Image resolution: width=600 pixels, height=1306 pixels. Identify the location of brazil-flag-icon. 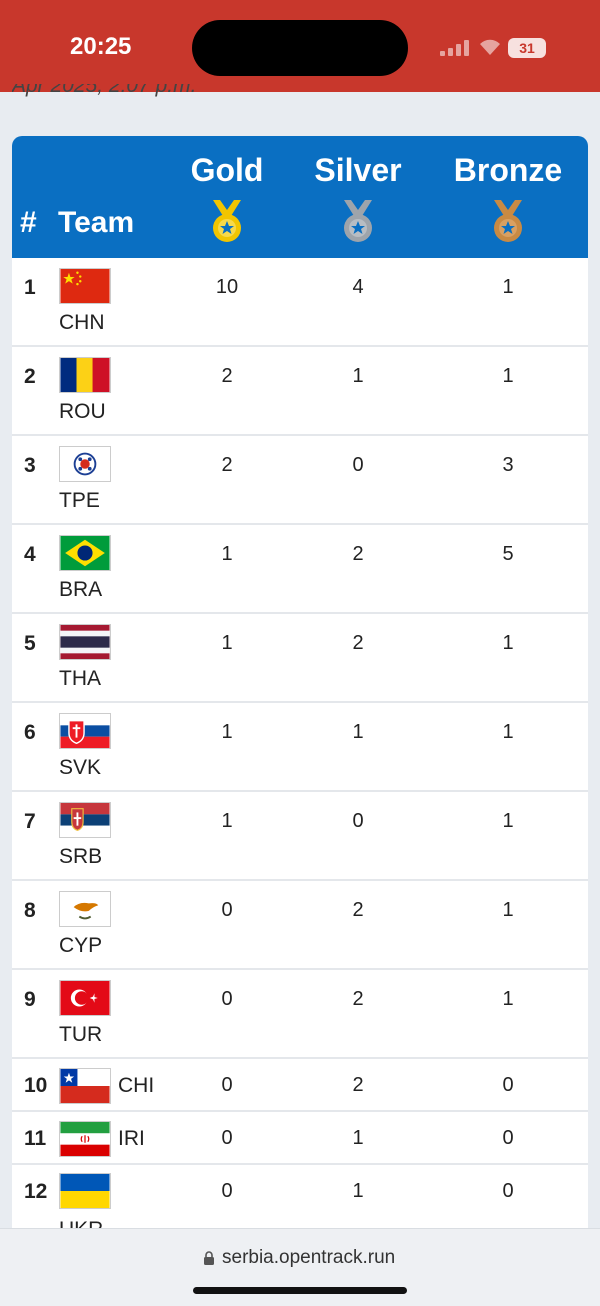
(85, 553).